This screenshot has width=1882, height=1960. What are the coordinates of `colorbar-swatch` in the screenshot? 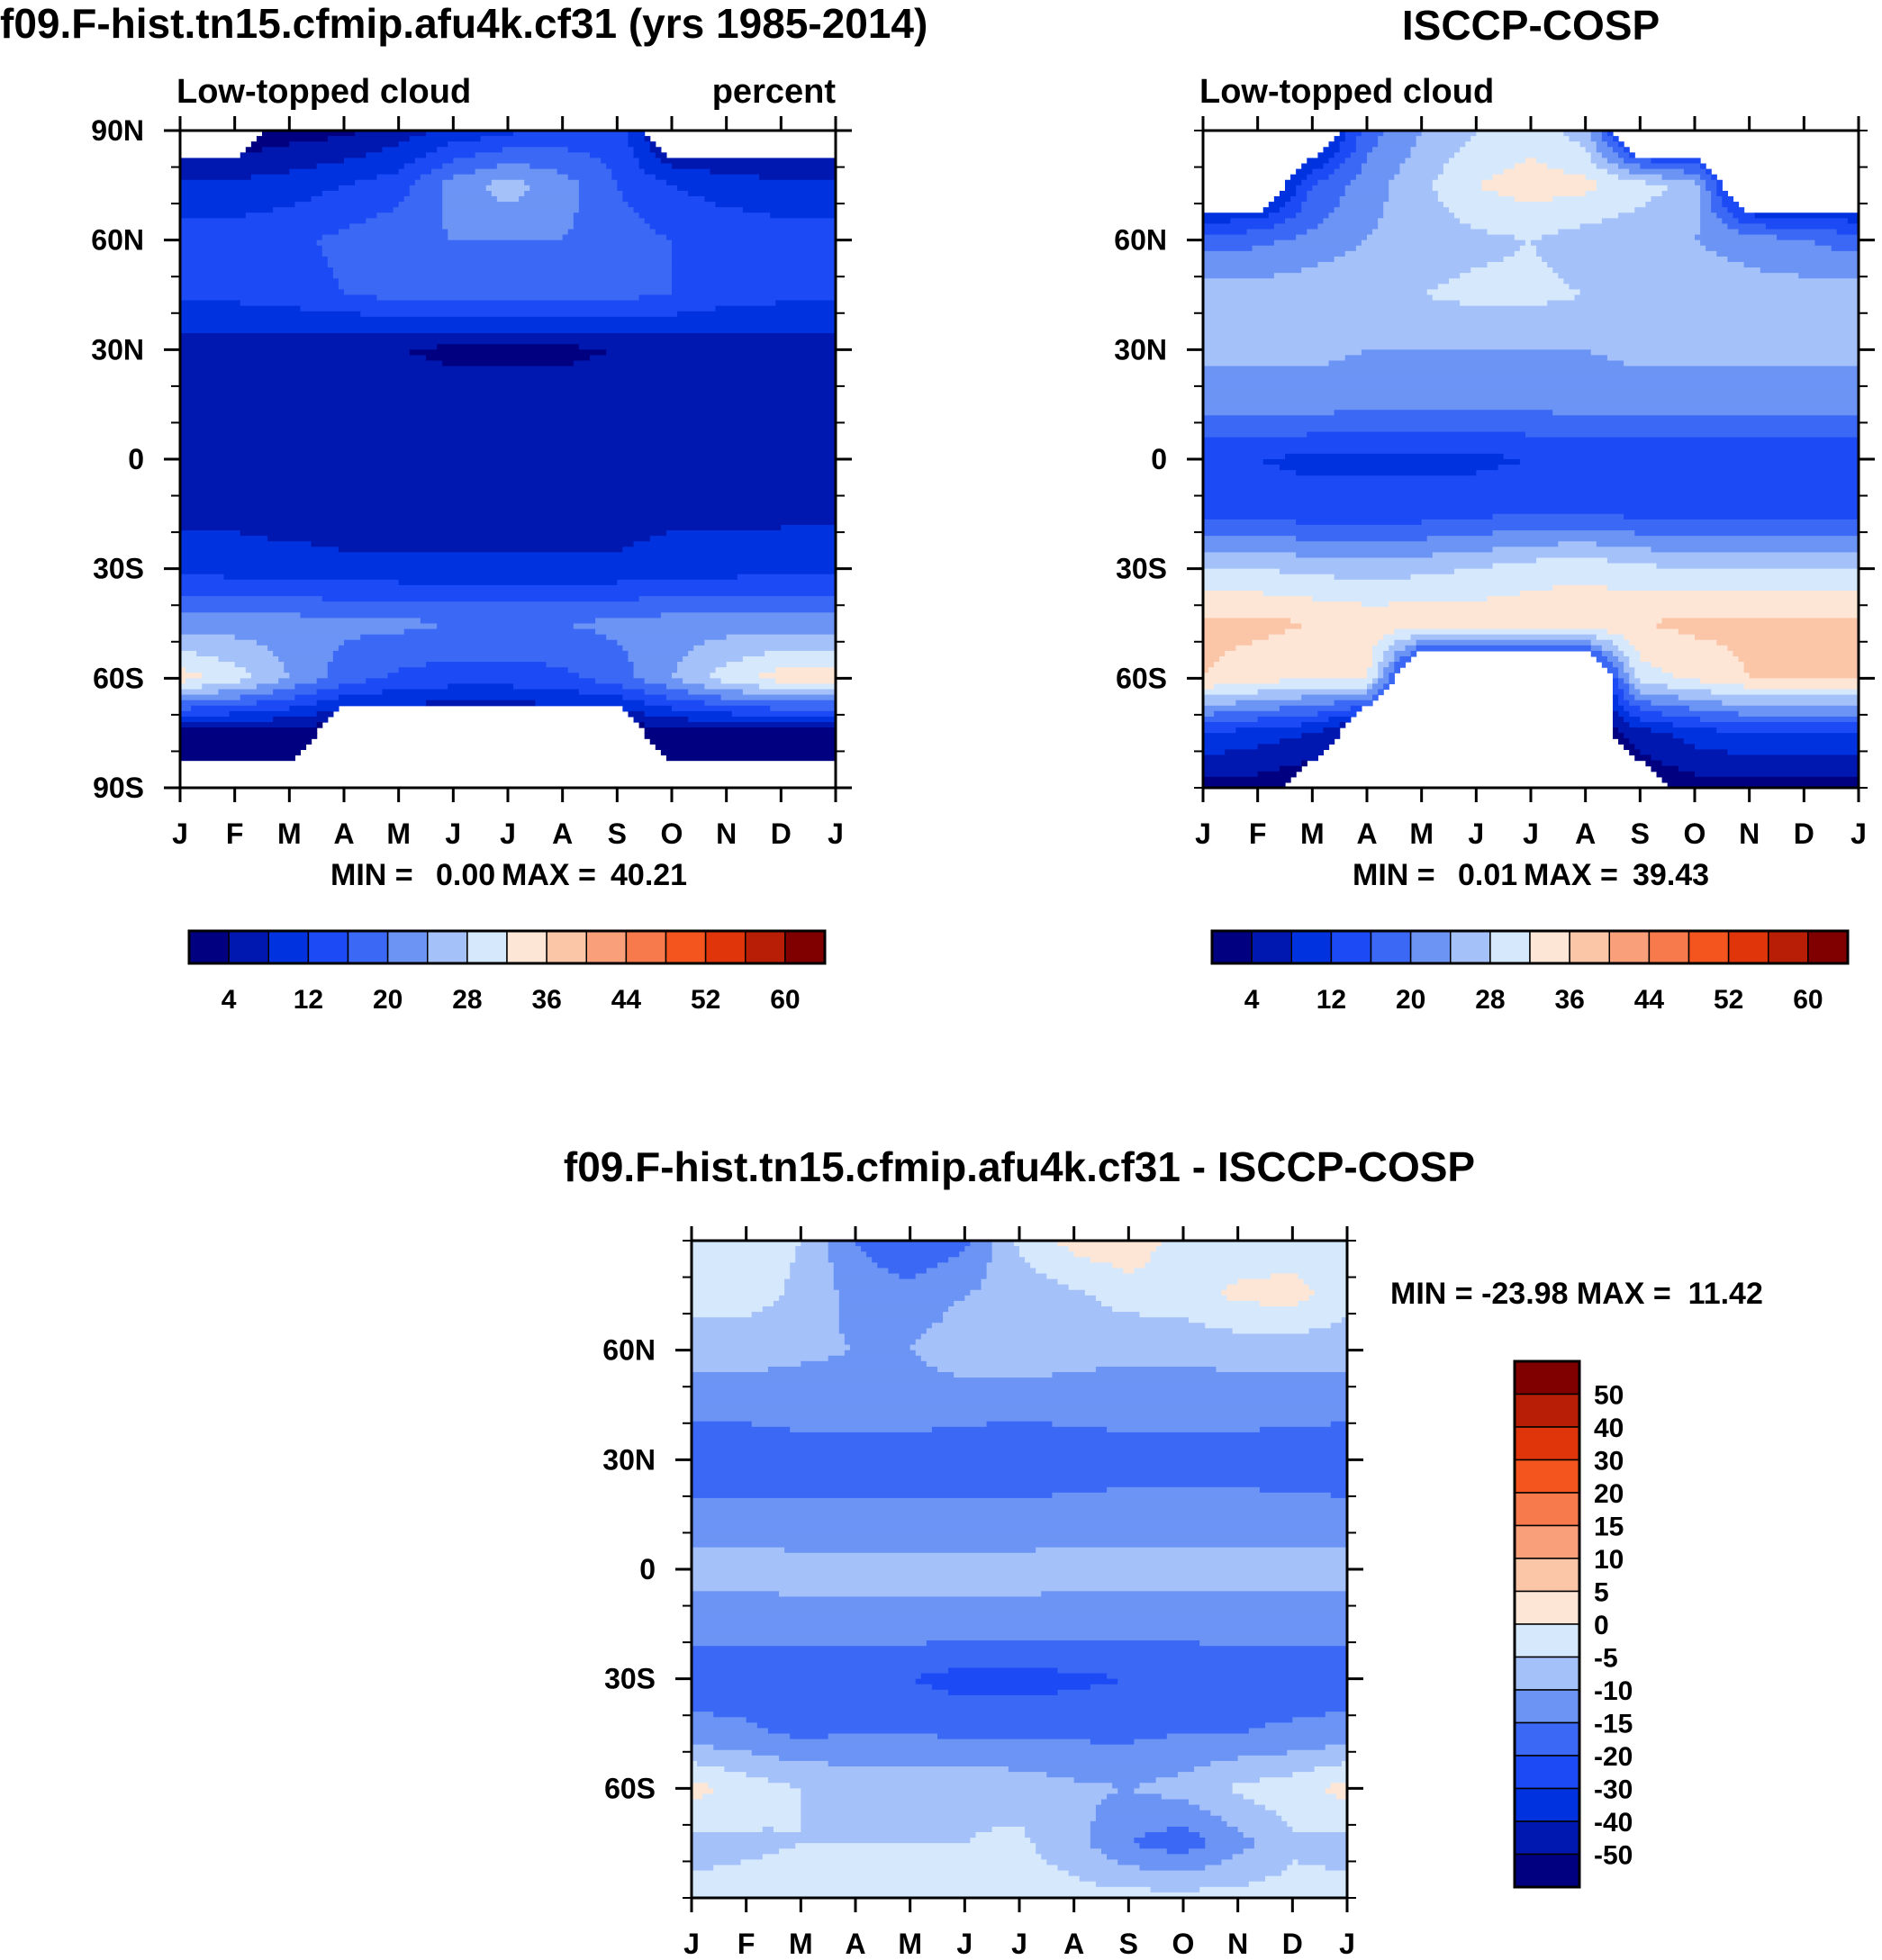 It's located at (407, 947).